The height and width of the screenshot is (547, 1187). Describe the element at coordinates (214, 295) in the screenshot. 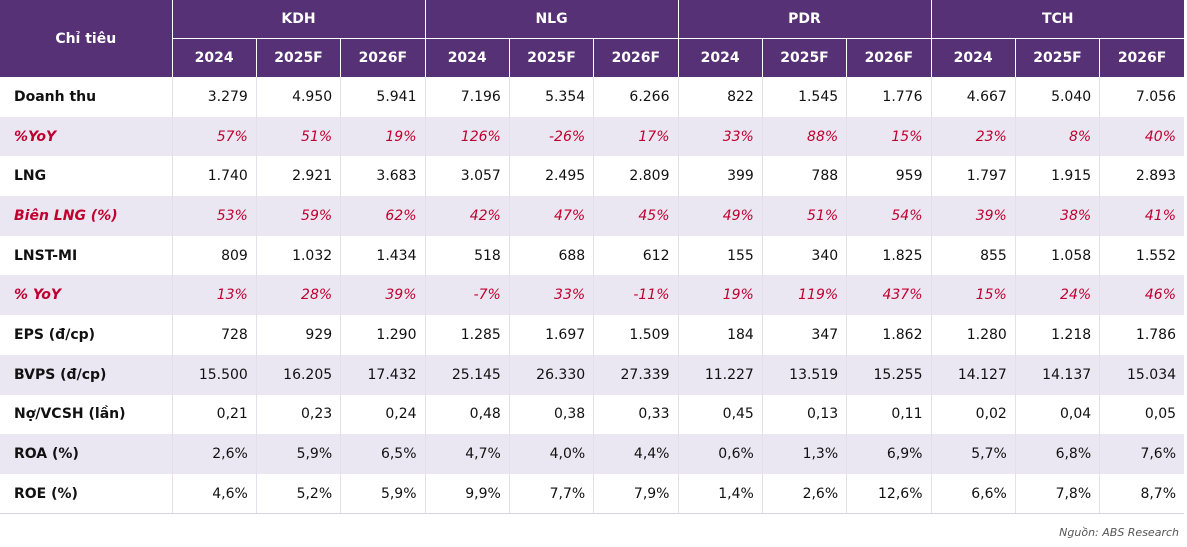

I see `table-cell: 13%` at that location.